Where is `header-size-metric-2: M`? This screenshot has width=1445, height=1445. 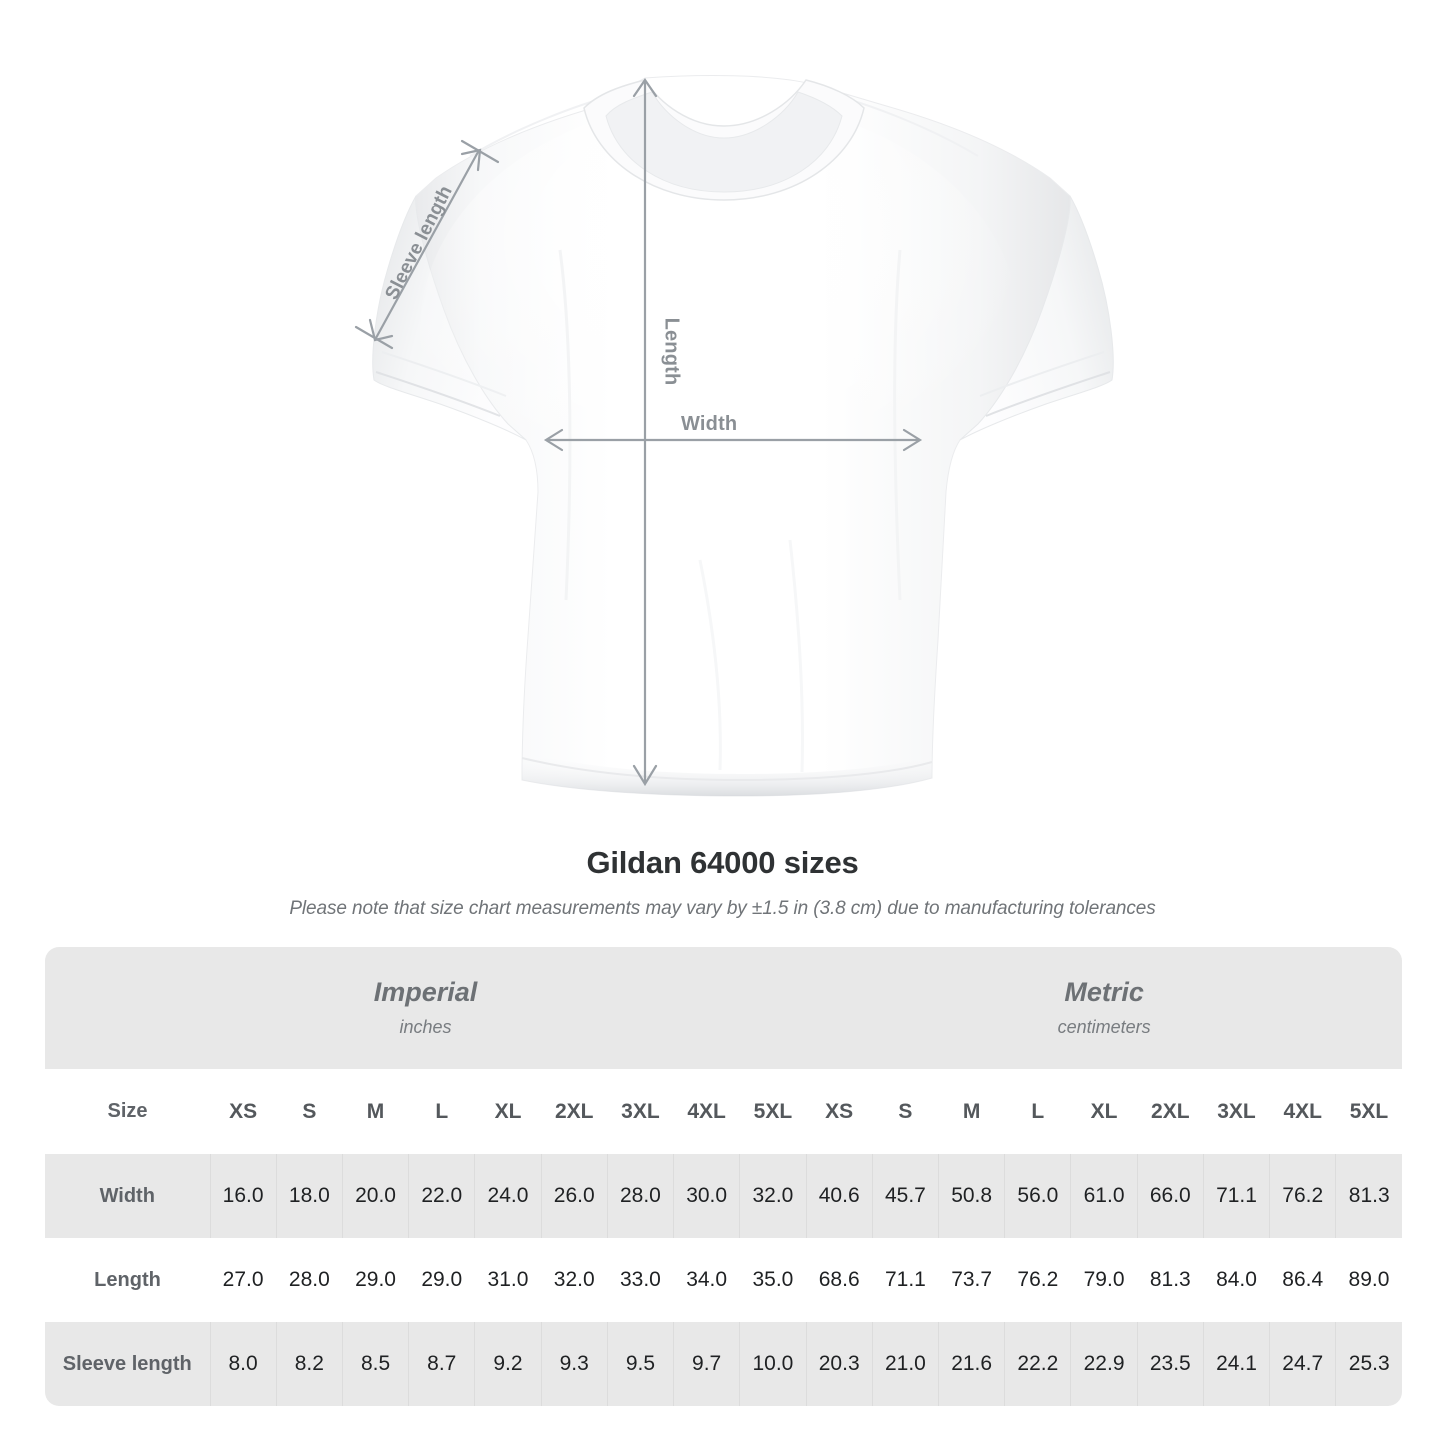
header-size-metric-2: M is located at coordinates (971, 1111).